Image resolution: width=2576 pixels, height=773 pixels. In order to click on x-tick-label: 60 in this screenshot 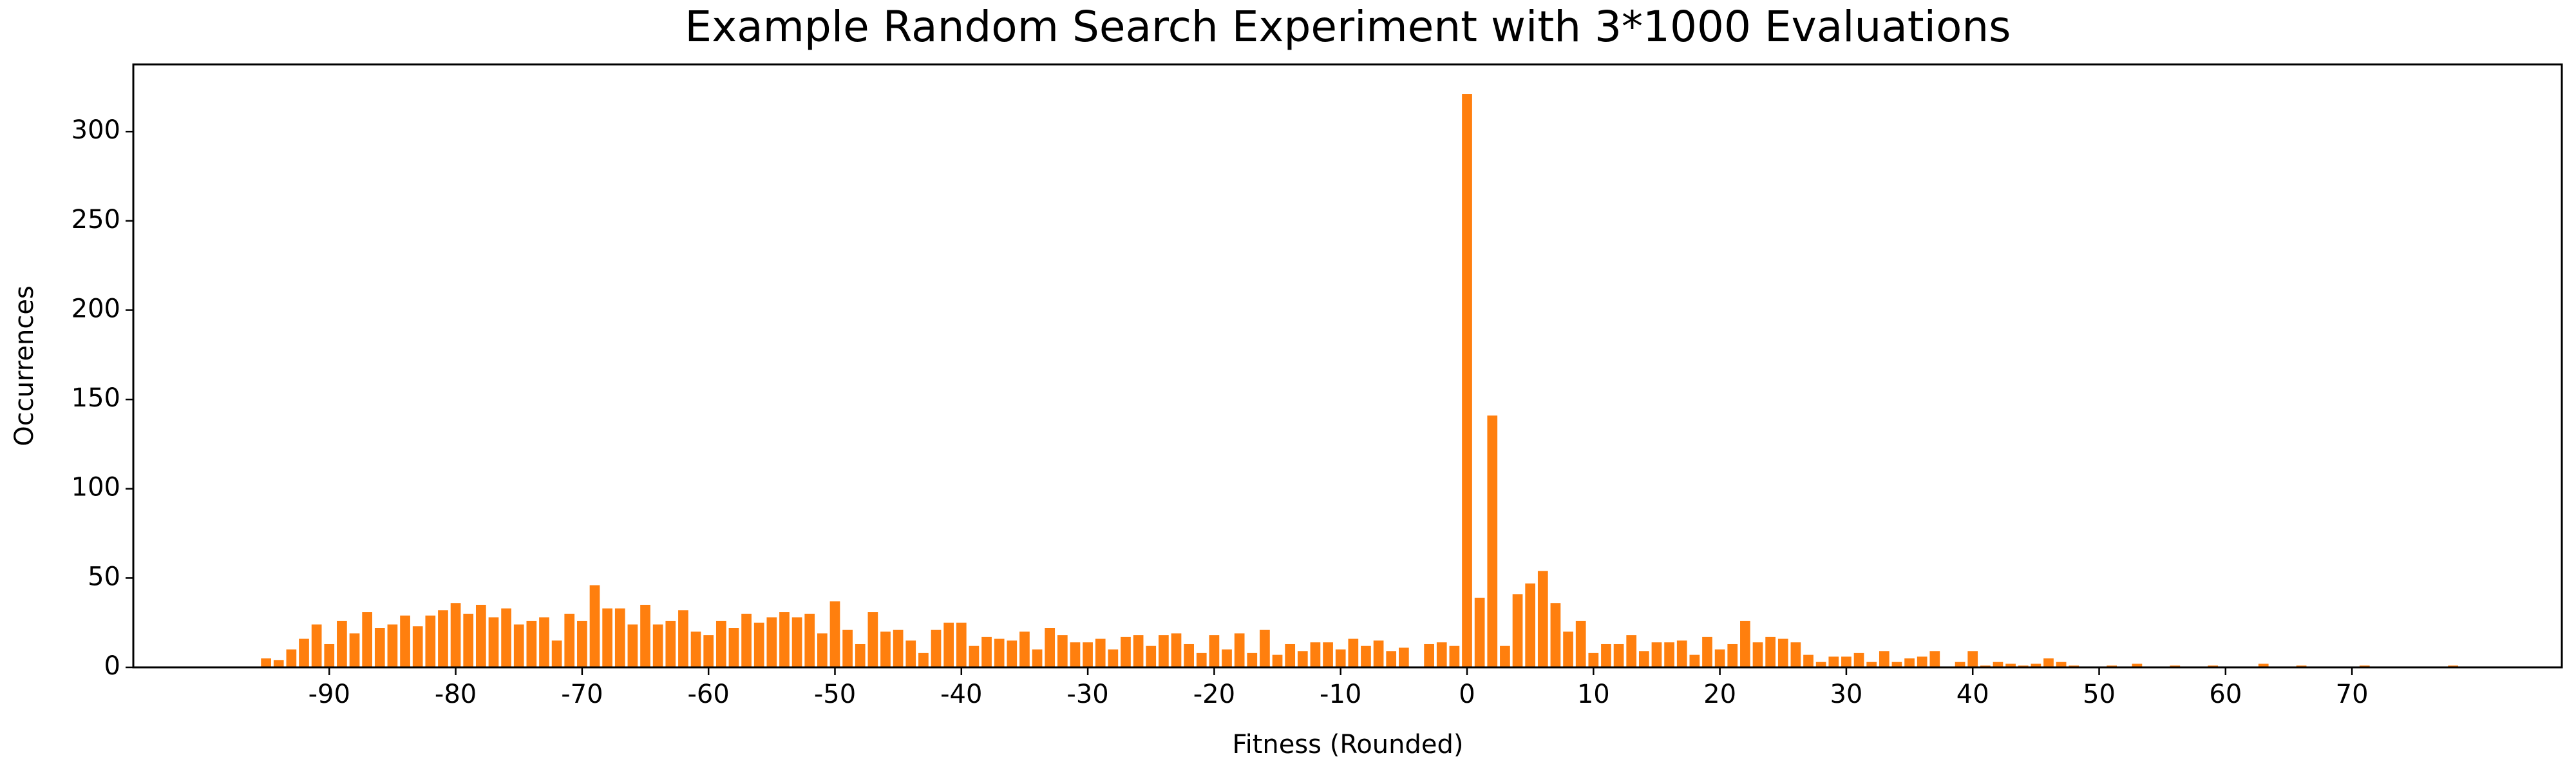, I will do `click(2225, 694)`.